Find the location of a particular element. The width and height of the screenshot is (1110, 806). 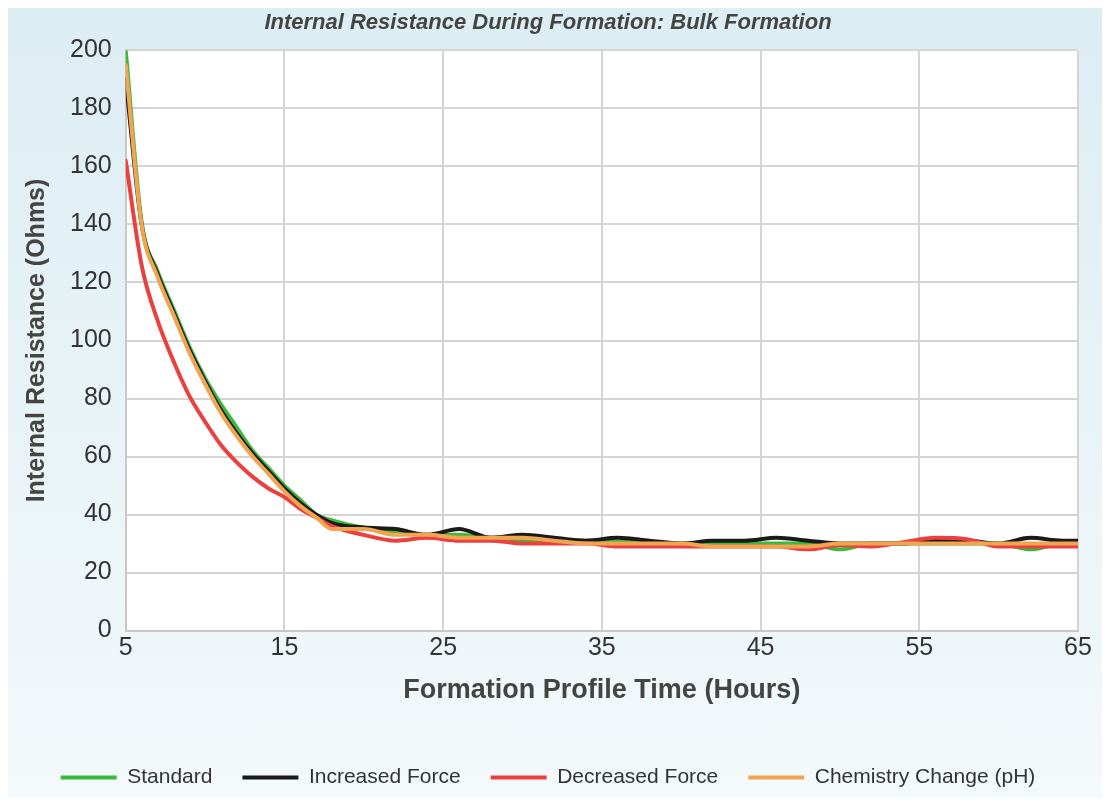

y-tick-label: 0 is located at coordinates (104, 628).